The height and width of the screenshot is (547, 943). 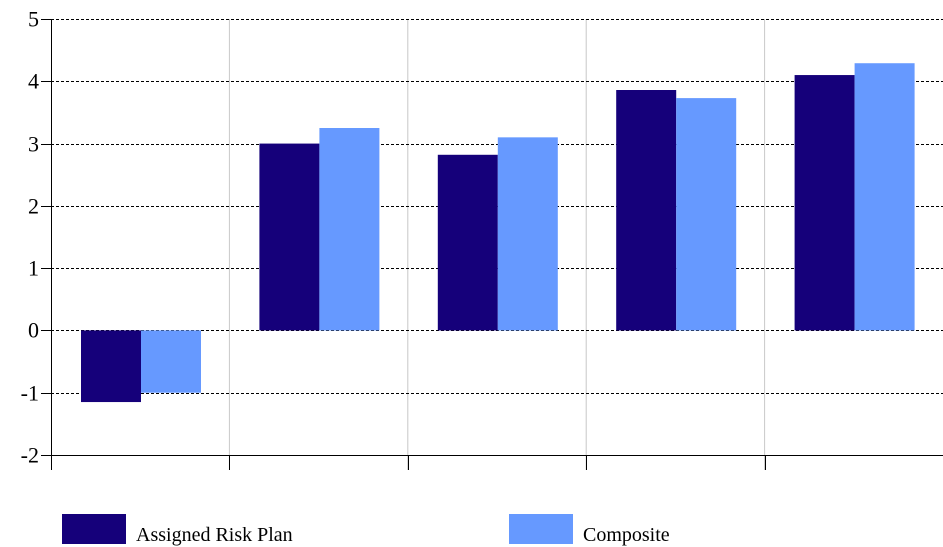 I want to click on y-tick-label: 5, so click(x=33, y=19).